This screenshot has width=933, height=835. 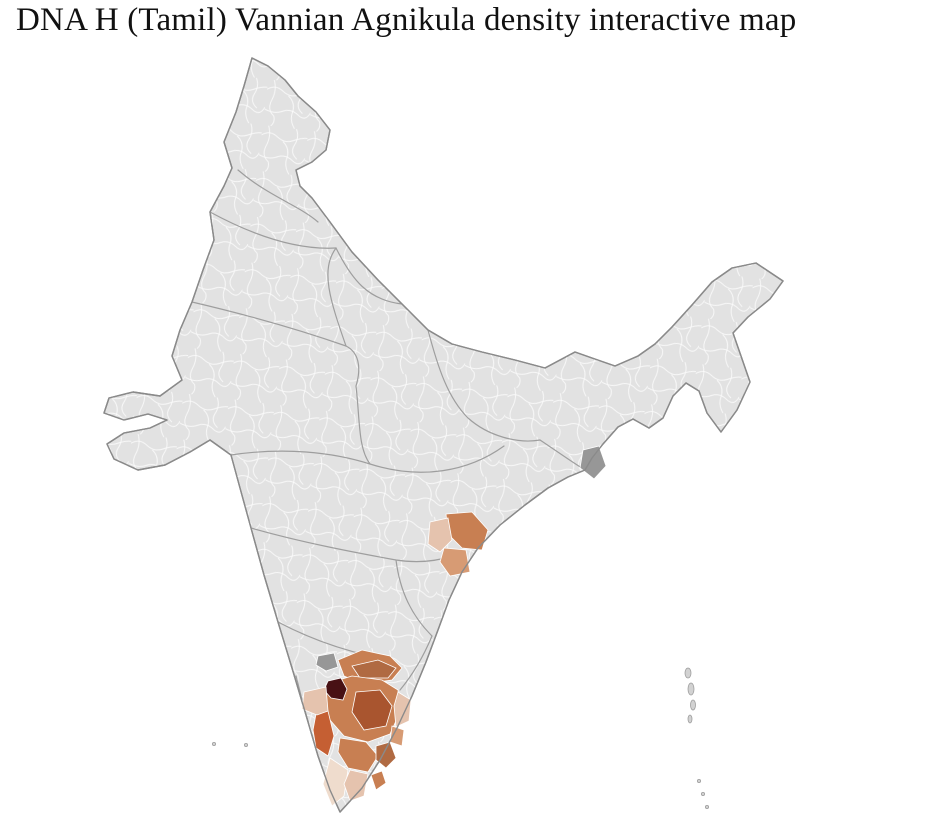 What do you see at coordinates (593, 462) in the screenshot?
I see `district-bengal-delta-gray` at bounding box center [593, 462].